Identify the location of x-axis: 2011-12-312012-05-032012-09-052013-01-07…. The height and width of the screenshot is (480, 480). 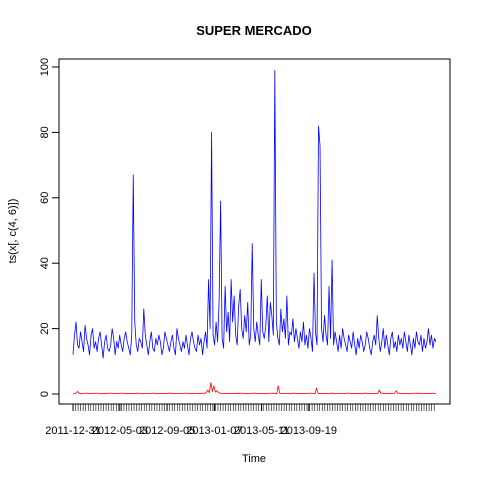
(240, 420).